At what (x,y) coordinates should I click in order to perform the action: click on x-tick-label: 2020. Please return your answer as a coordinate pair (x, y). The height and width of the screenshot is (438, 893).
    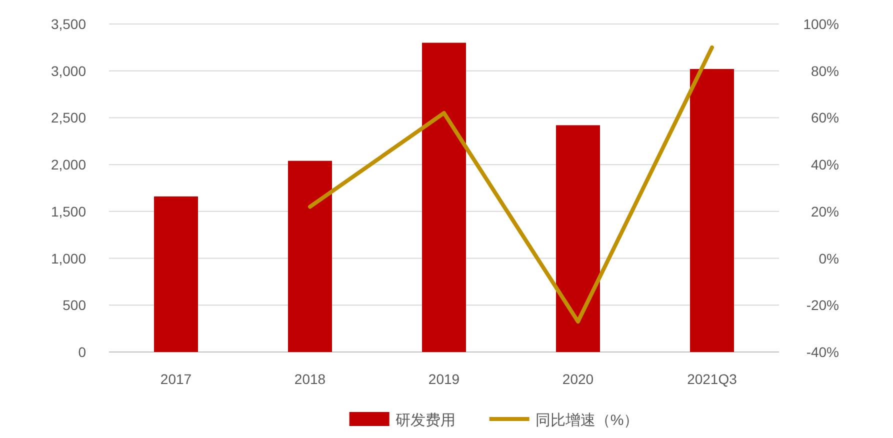
    Looking at the image, I should click on (578, 379).